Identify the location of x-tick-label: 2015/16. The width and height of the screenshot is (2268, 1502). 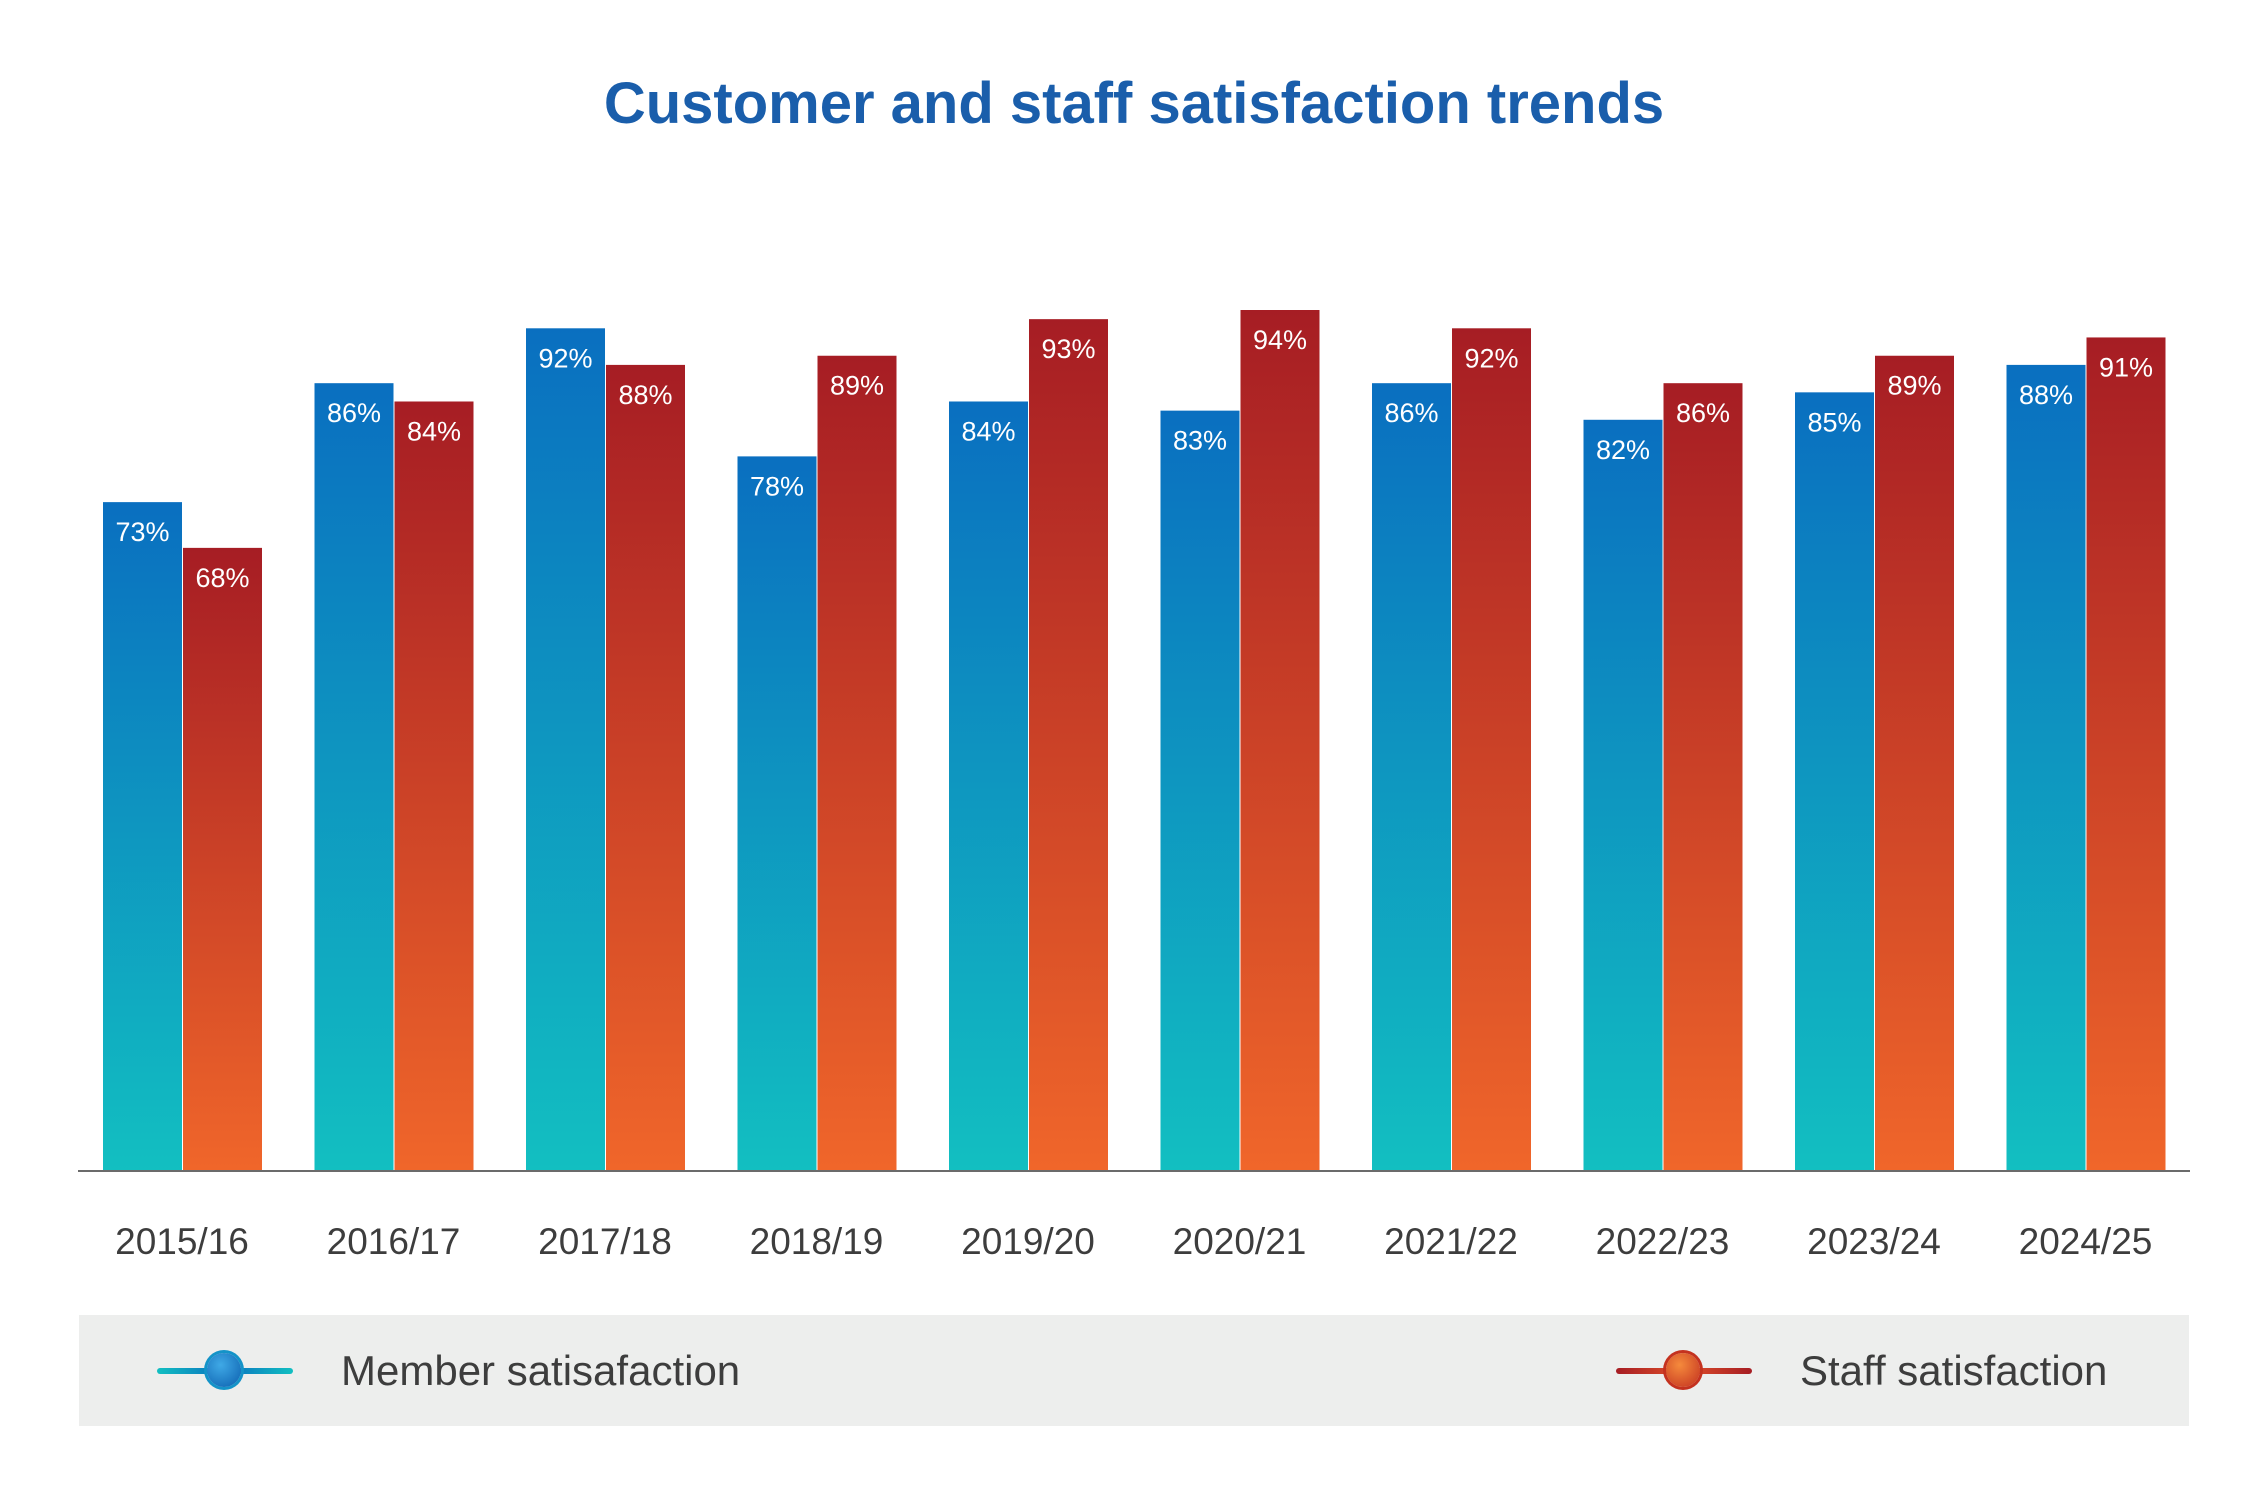
(182, 1241).